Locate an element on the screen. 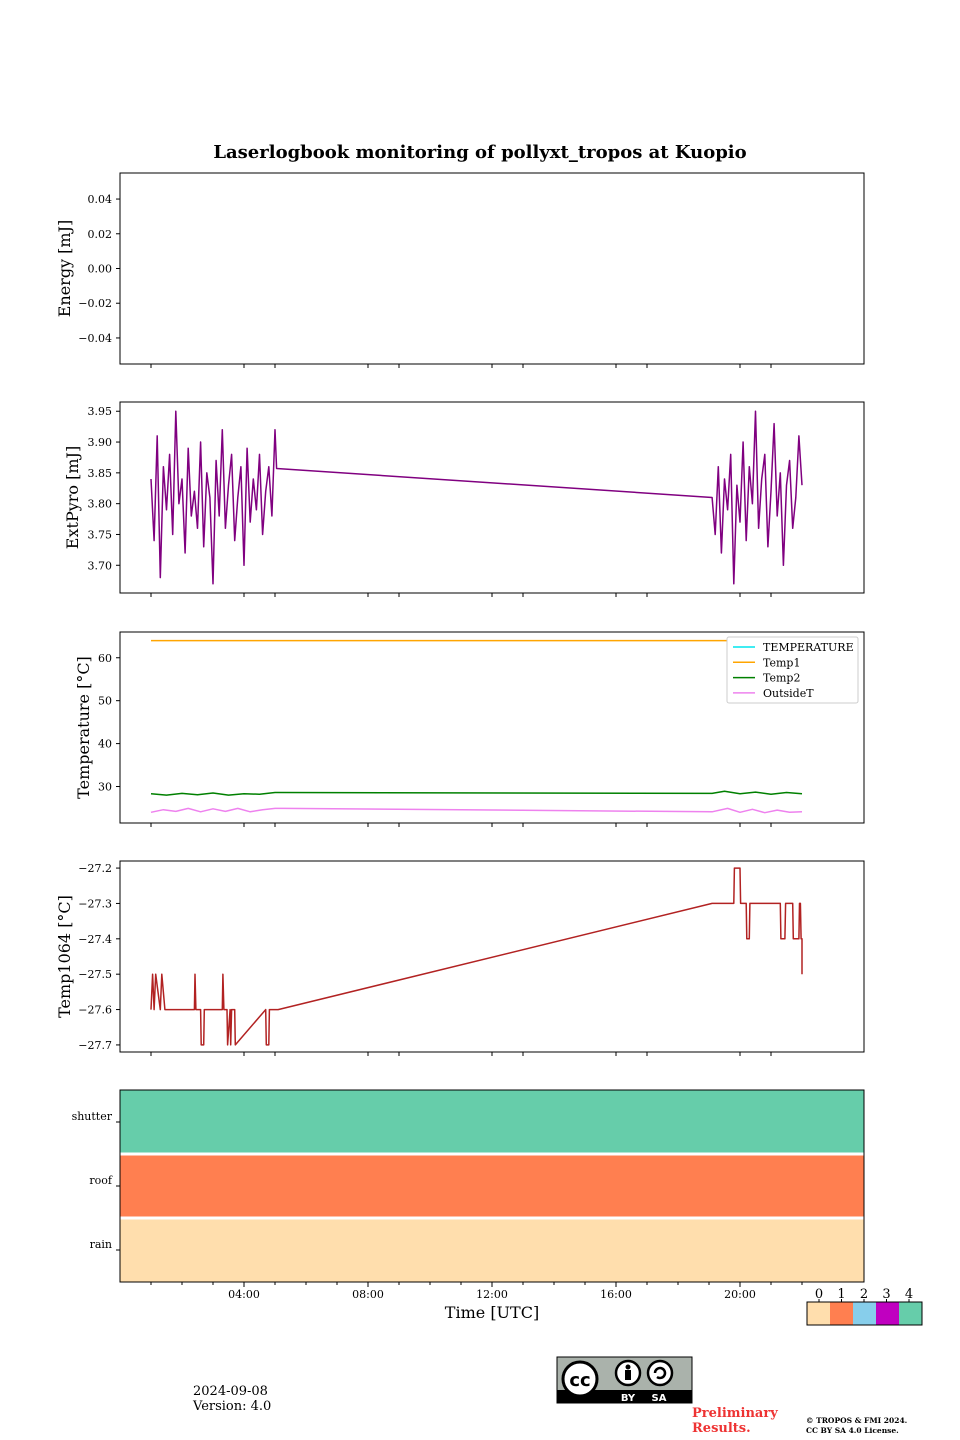 This screenshot has height=1440, width=960. panel-bg is located at coordinates (492, 268).